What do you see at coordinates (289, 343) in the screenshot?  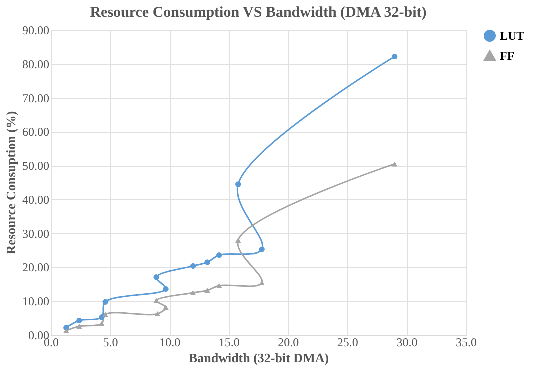 I see `x-tick-label: 20.0` at bounding box center [289, 343].